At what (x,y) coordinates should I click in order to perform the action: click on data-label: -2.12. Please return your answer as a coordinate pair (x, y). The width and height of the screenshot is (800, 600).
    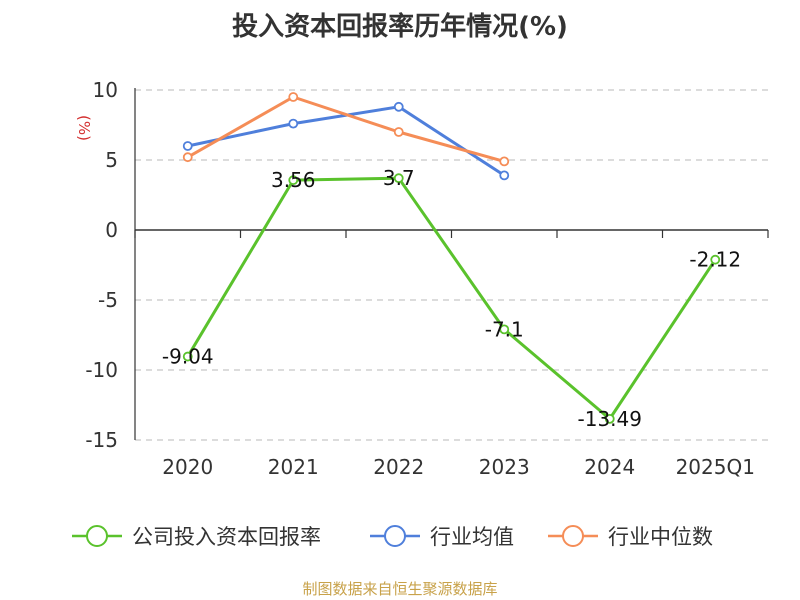
    Looking at the image, I should click on (715, 260).